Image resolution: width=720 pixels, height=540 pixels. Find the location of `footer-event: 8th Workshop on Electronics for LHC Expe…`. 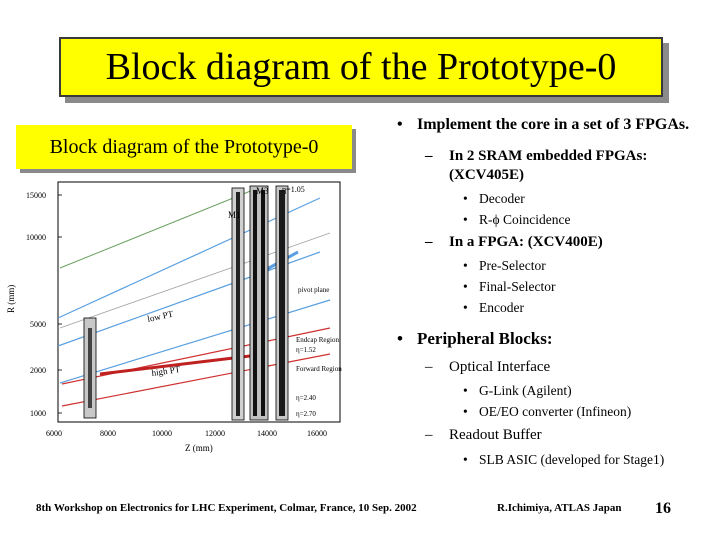

footer-event: 8th Workshop on Electronics for LHC Expe… is located at coordinates (226, 508).